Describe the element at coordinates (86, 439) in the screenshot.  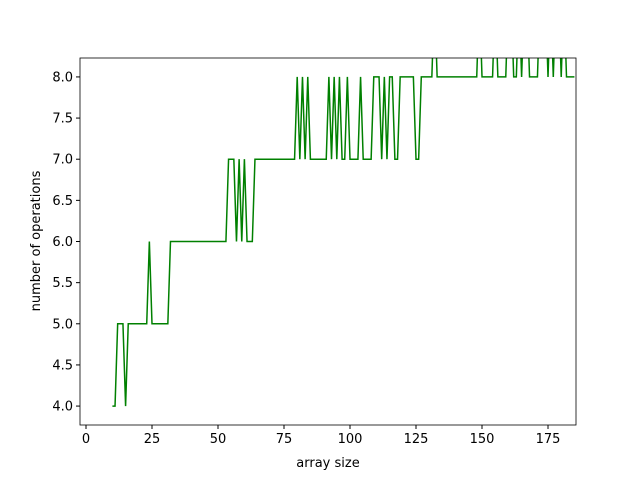
I see `x-tick-label: 0` at that location.